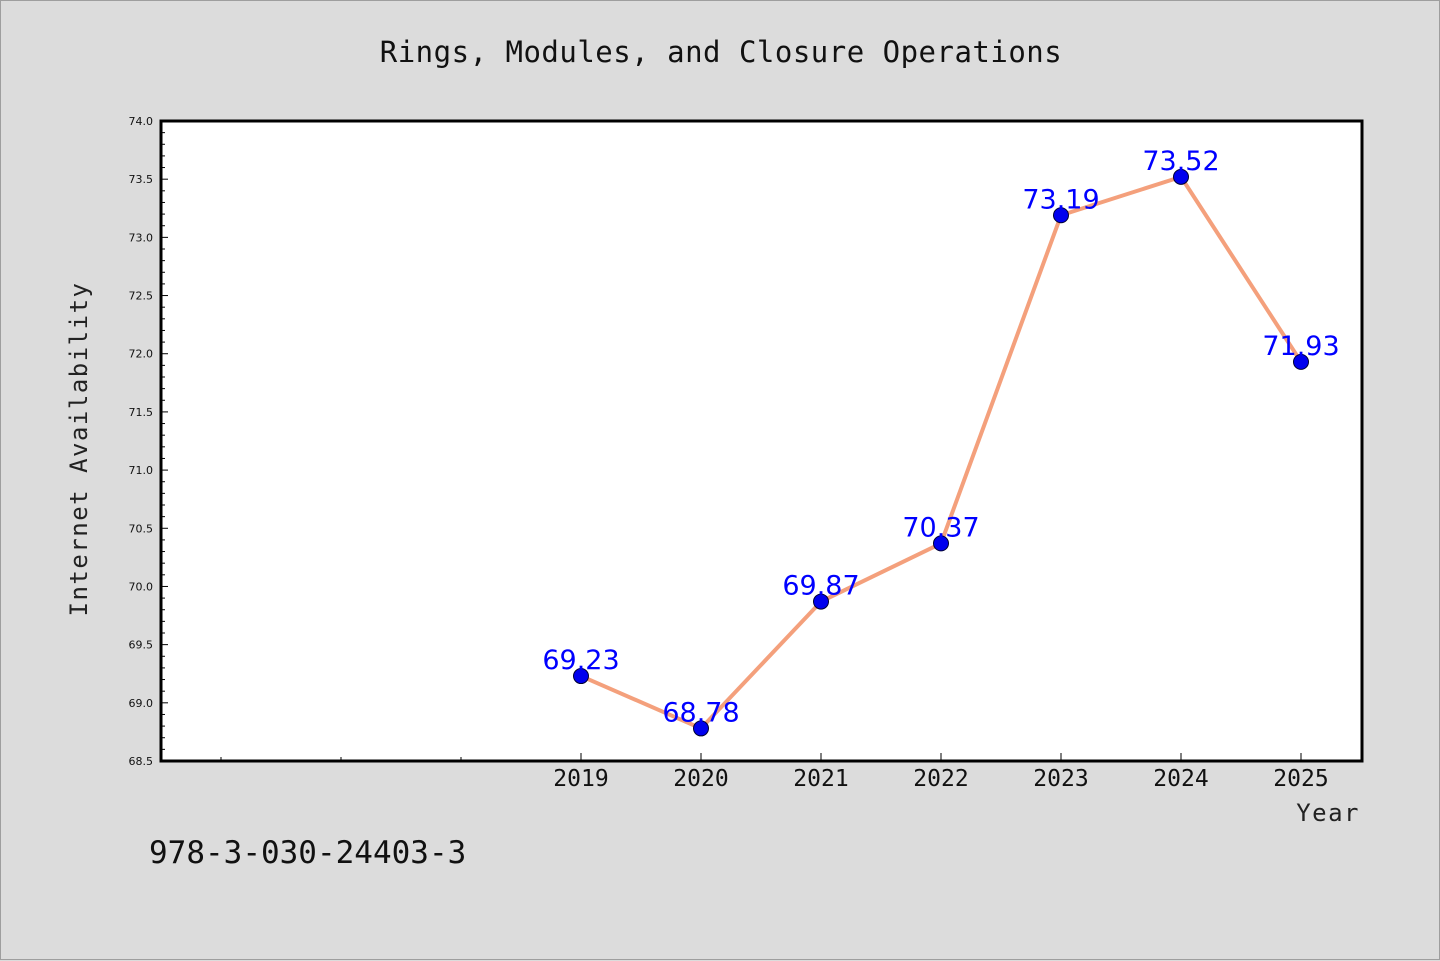 The height and width of the screenshot is (961, 1440). I want to click on y-tick-label: 74.0, so click(141, 121).